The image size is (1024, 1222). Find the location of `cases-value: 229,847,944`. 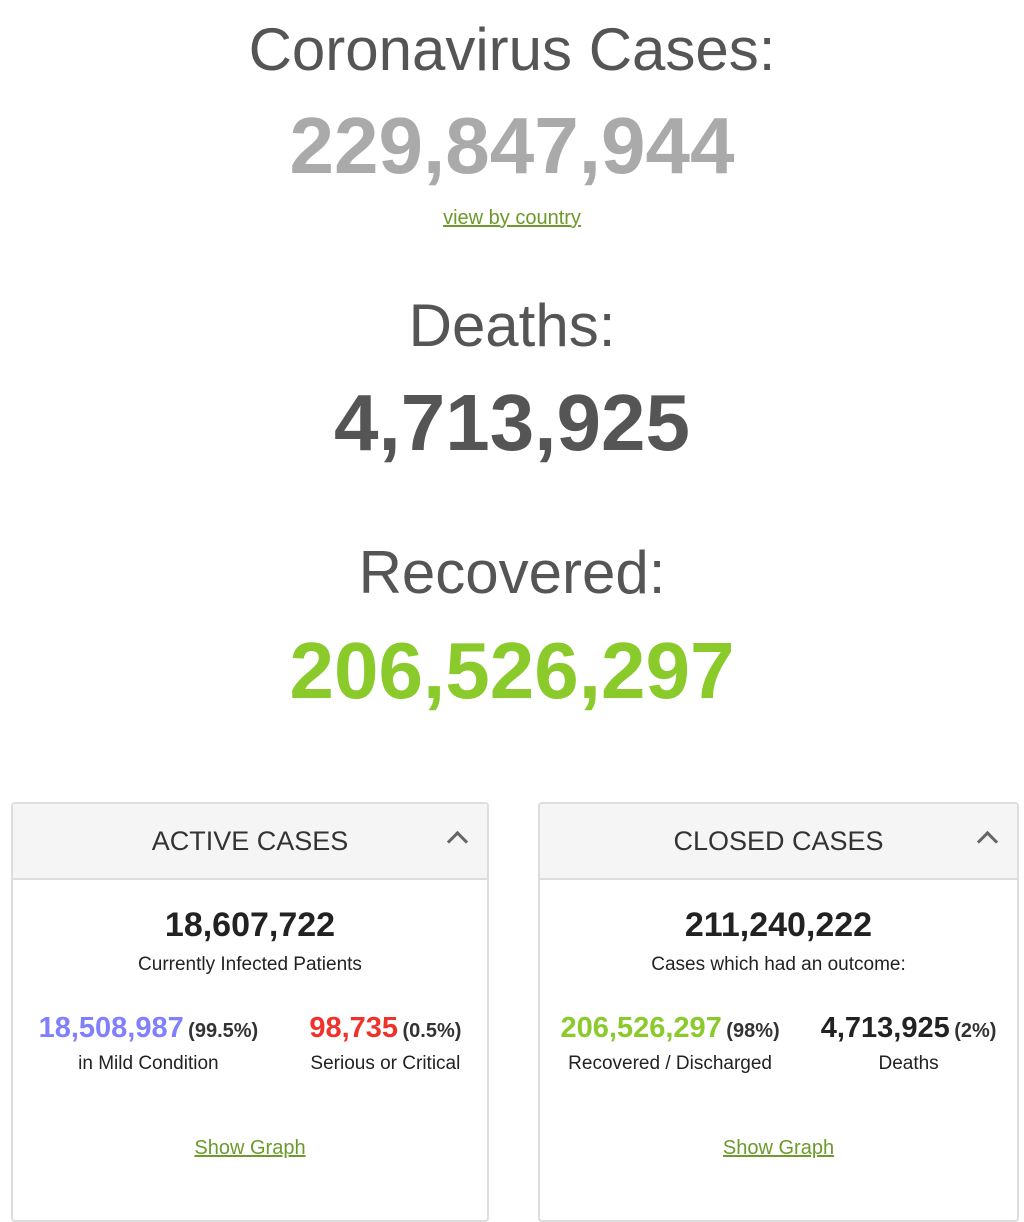

cases-value: 229,847,944 is located at coordinates (512, 145).